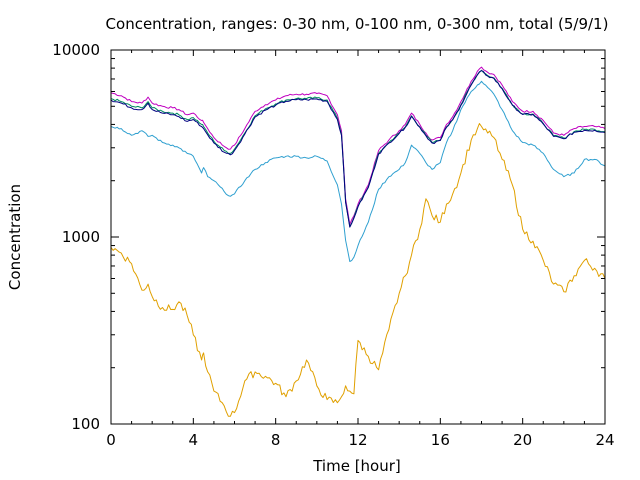 The image size is (640, 480). What do you see at coordinates (356, 466) in the screenshot?
I see `x-axis-label: Time [hour]` at bounding box center [356, 466].